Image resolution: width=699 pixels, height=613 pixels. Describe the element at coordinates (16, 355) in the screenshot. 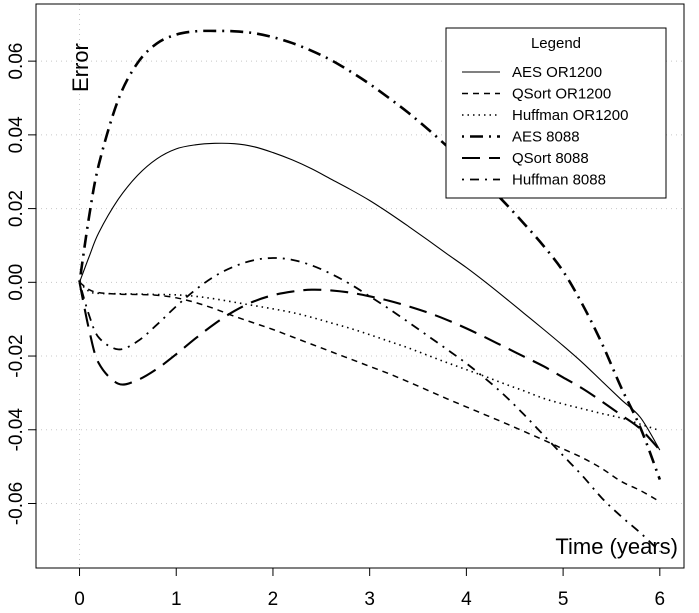

I see `y-tick-label: -0.02` at that location.